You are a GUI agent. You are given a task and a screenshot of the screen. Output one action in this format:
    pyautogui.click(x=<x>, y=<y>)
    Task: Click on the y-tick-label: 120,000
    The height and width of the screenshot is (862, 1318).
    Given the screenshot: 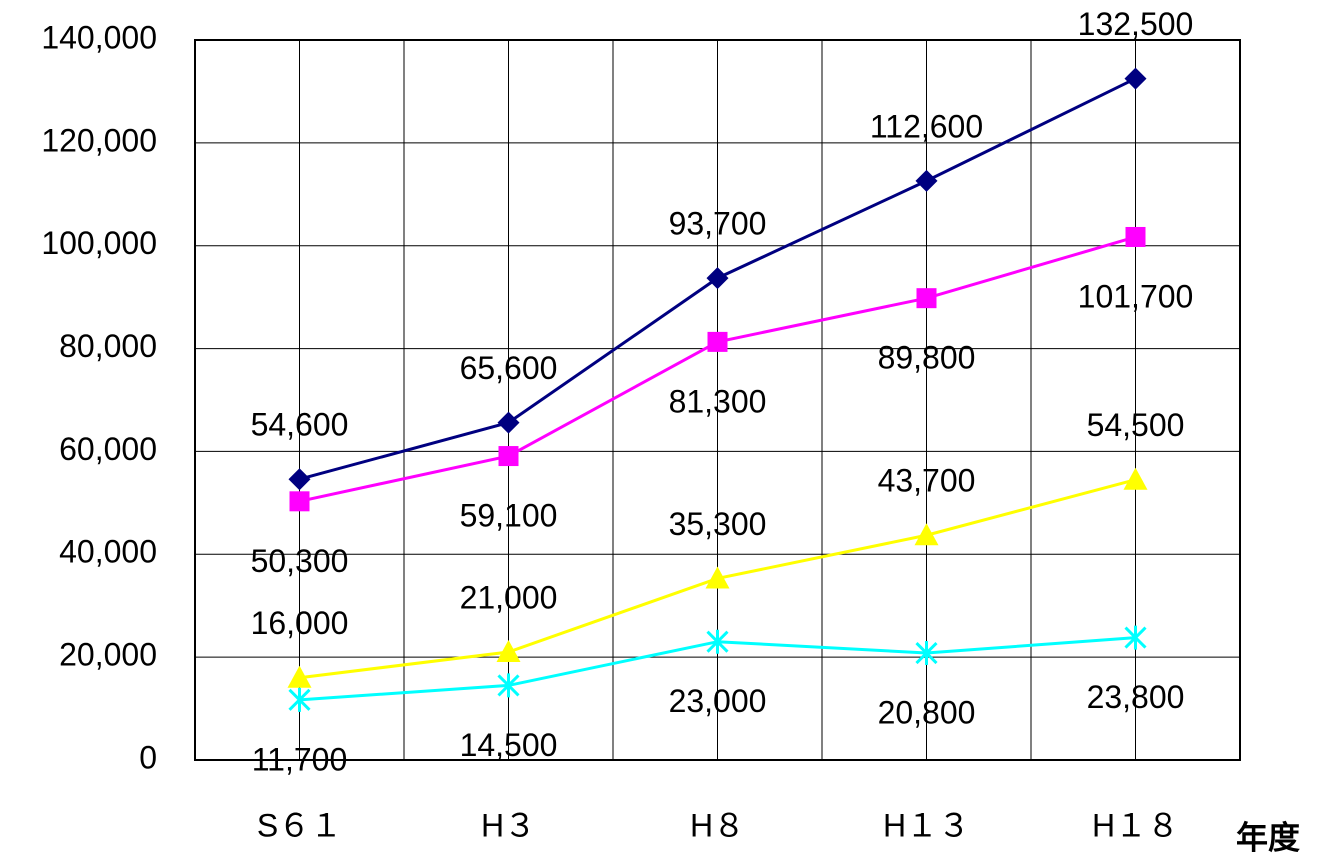 What is the action you would take?
    pyautogui.click(x=99, y=140)
    